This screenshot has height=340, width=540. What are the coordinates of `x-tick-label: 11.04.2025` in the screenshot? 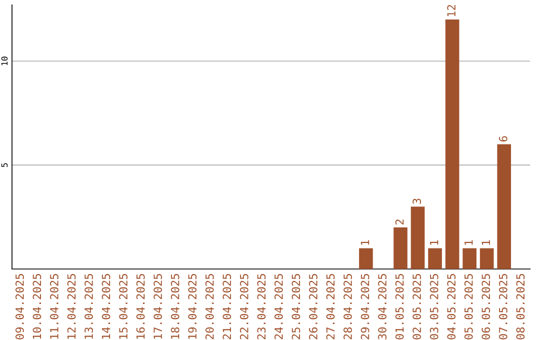 It's located at (54, 306).